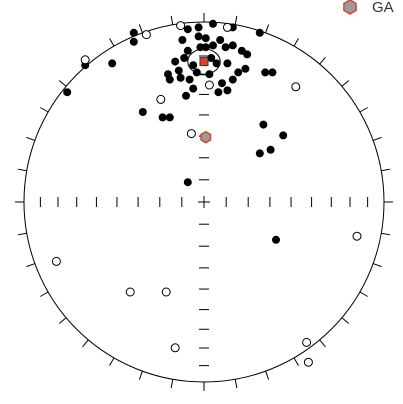 The height and width of the screenshot is (404, 403). What do you see at coordinates (350, 7) in the screenshot?
I see `legend-marker` at bounding box center [350, 7].